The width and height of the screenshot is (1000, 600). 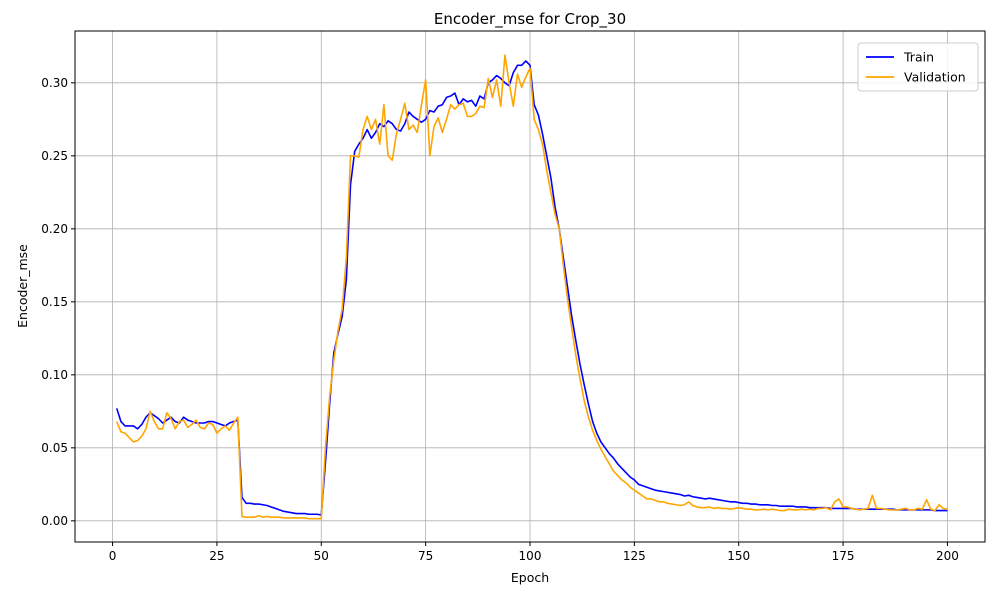 I want to click on legend-label-train: Train, so click(x=918, y=57).